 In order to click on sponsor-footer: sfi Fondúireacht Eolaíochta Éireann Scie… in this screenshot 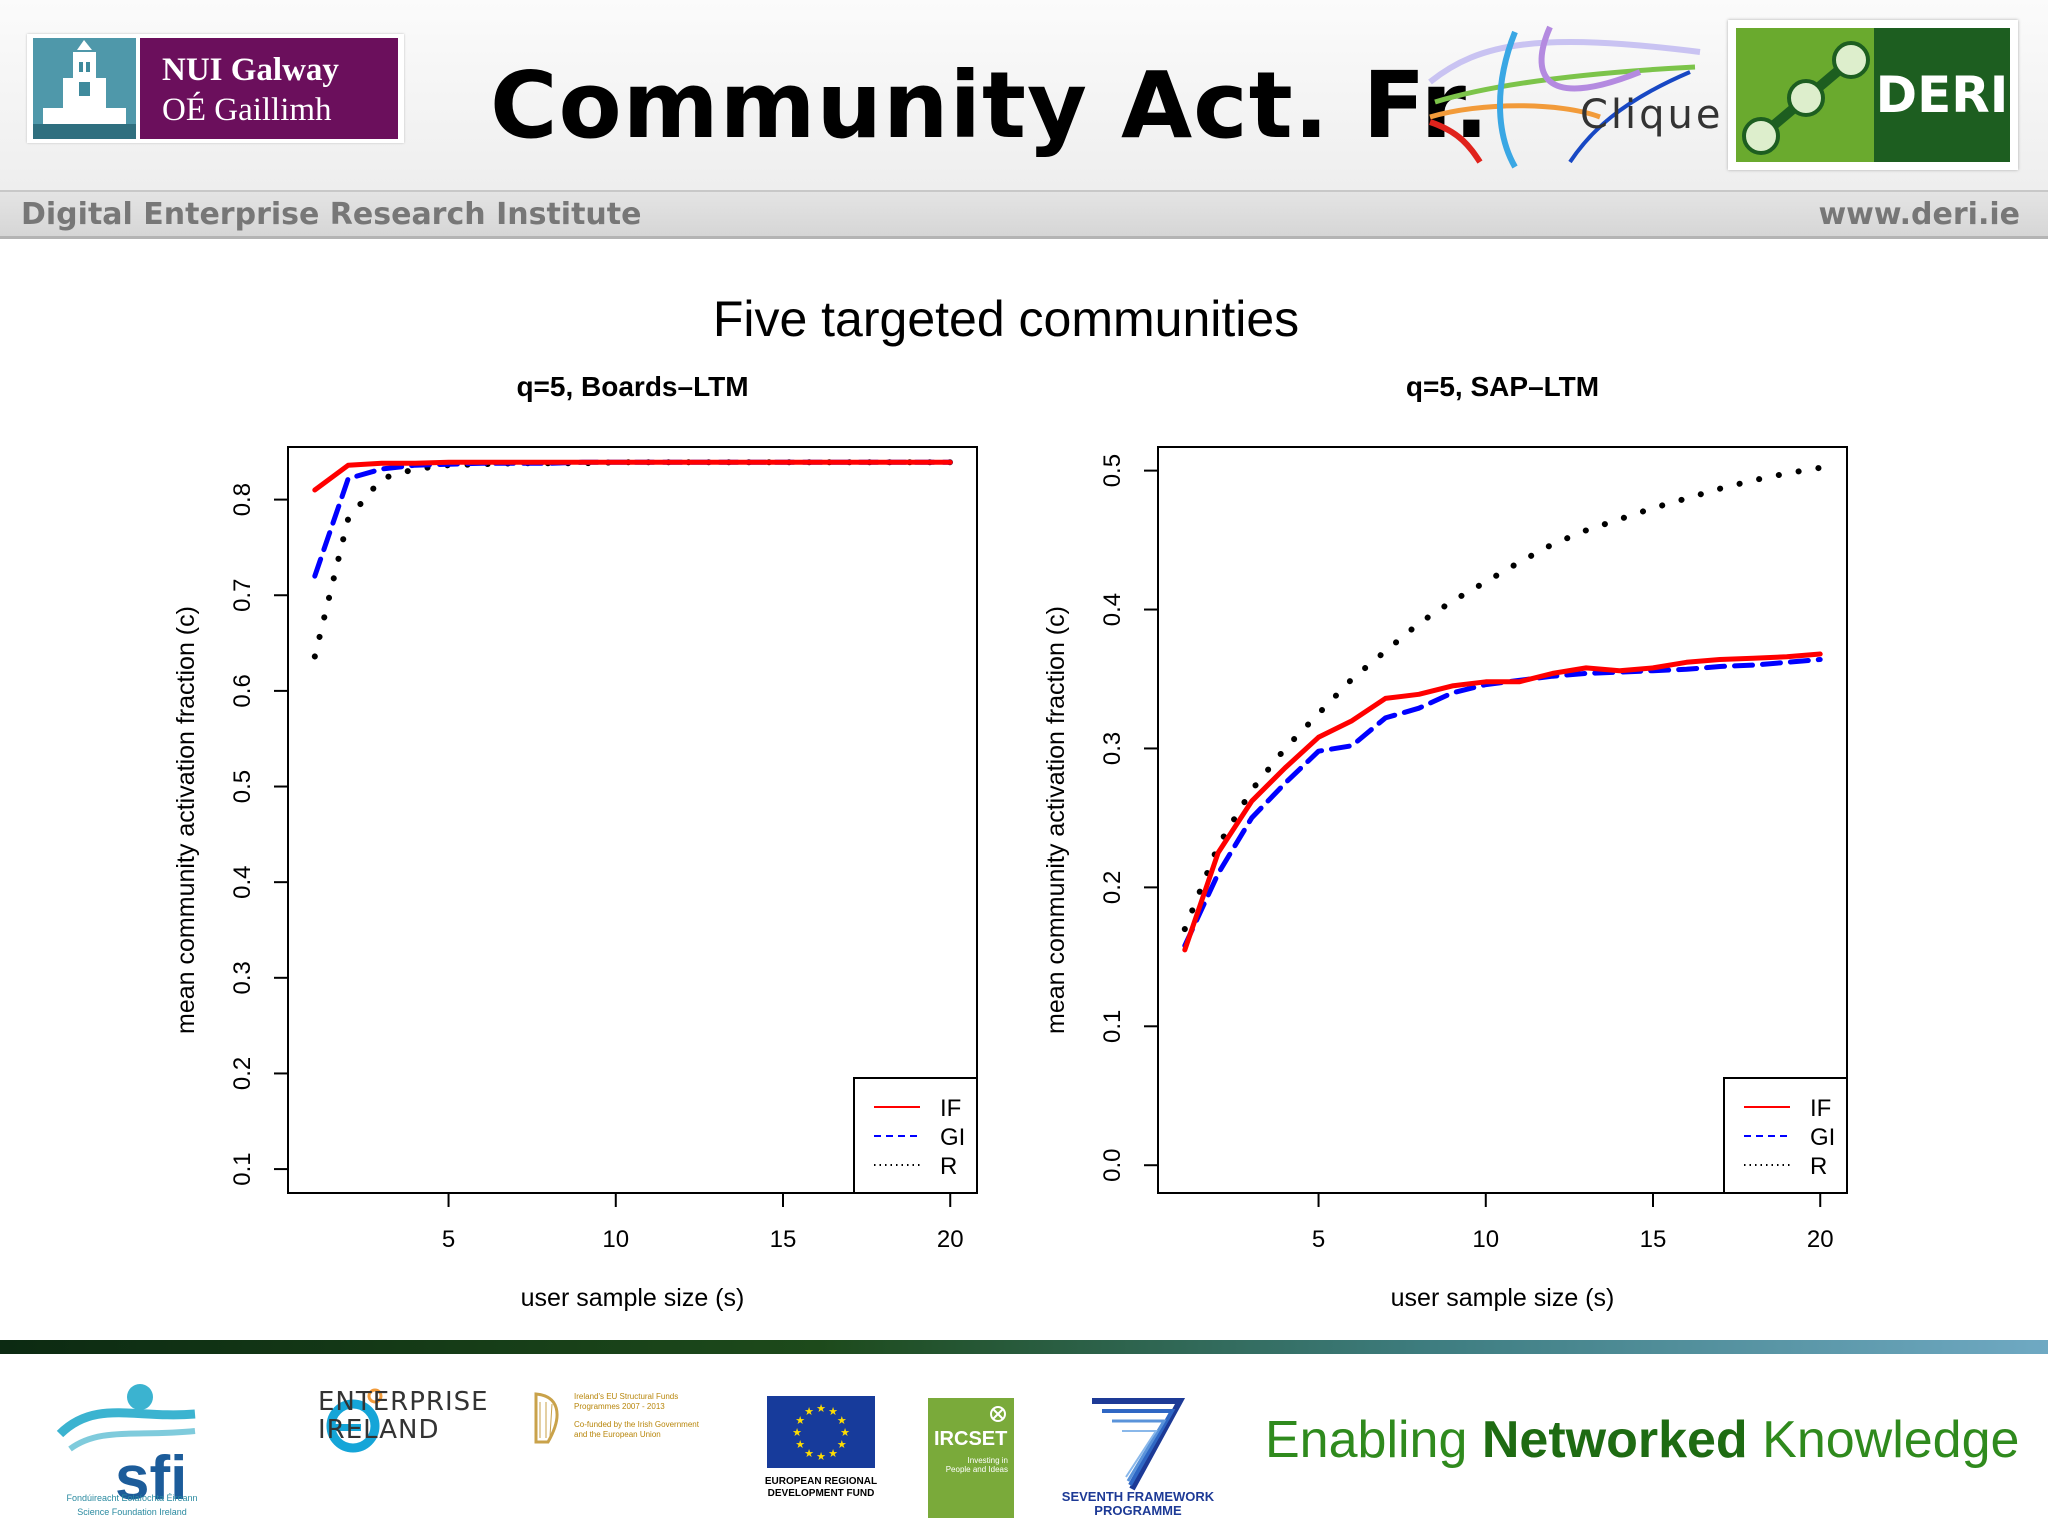, I will do `click(1024, 1445)`.